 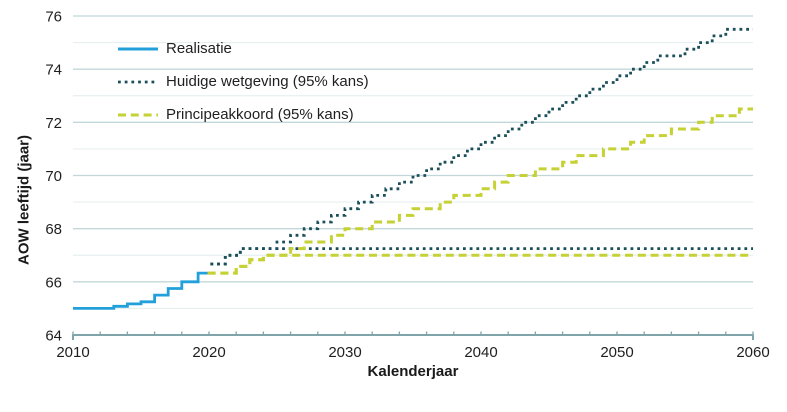 I want to click on legend-label-principeakkoord: Principeakkoord (95% kans), so click(x=260, y=114).